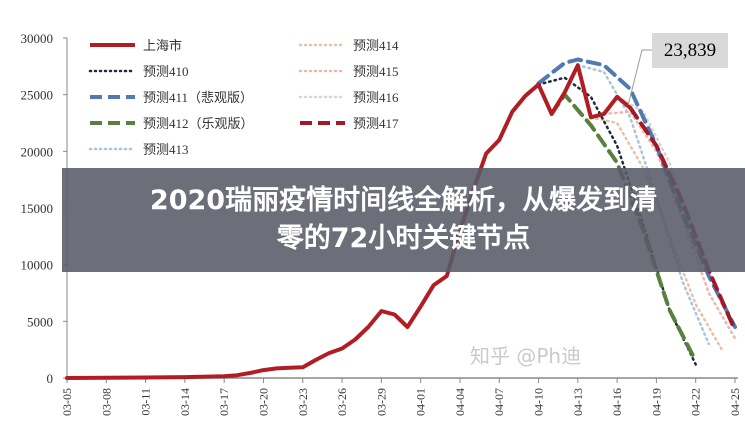 This screenshot has height=444, width=745. What do you see at coordinates (224, 402) in the screenshot?
I see `x-tick-label: 03-17` at bounding box center [224, 402].